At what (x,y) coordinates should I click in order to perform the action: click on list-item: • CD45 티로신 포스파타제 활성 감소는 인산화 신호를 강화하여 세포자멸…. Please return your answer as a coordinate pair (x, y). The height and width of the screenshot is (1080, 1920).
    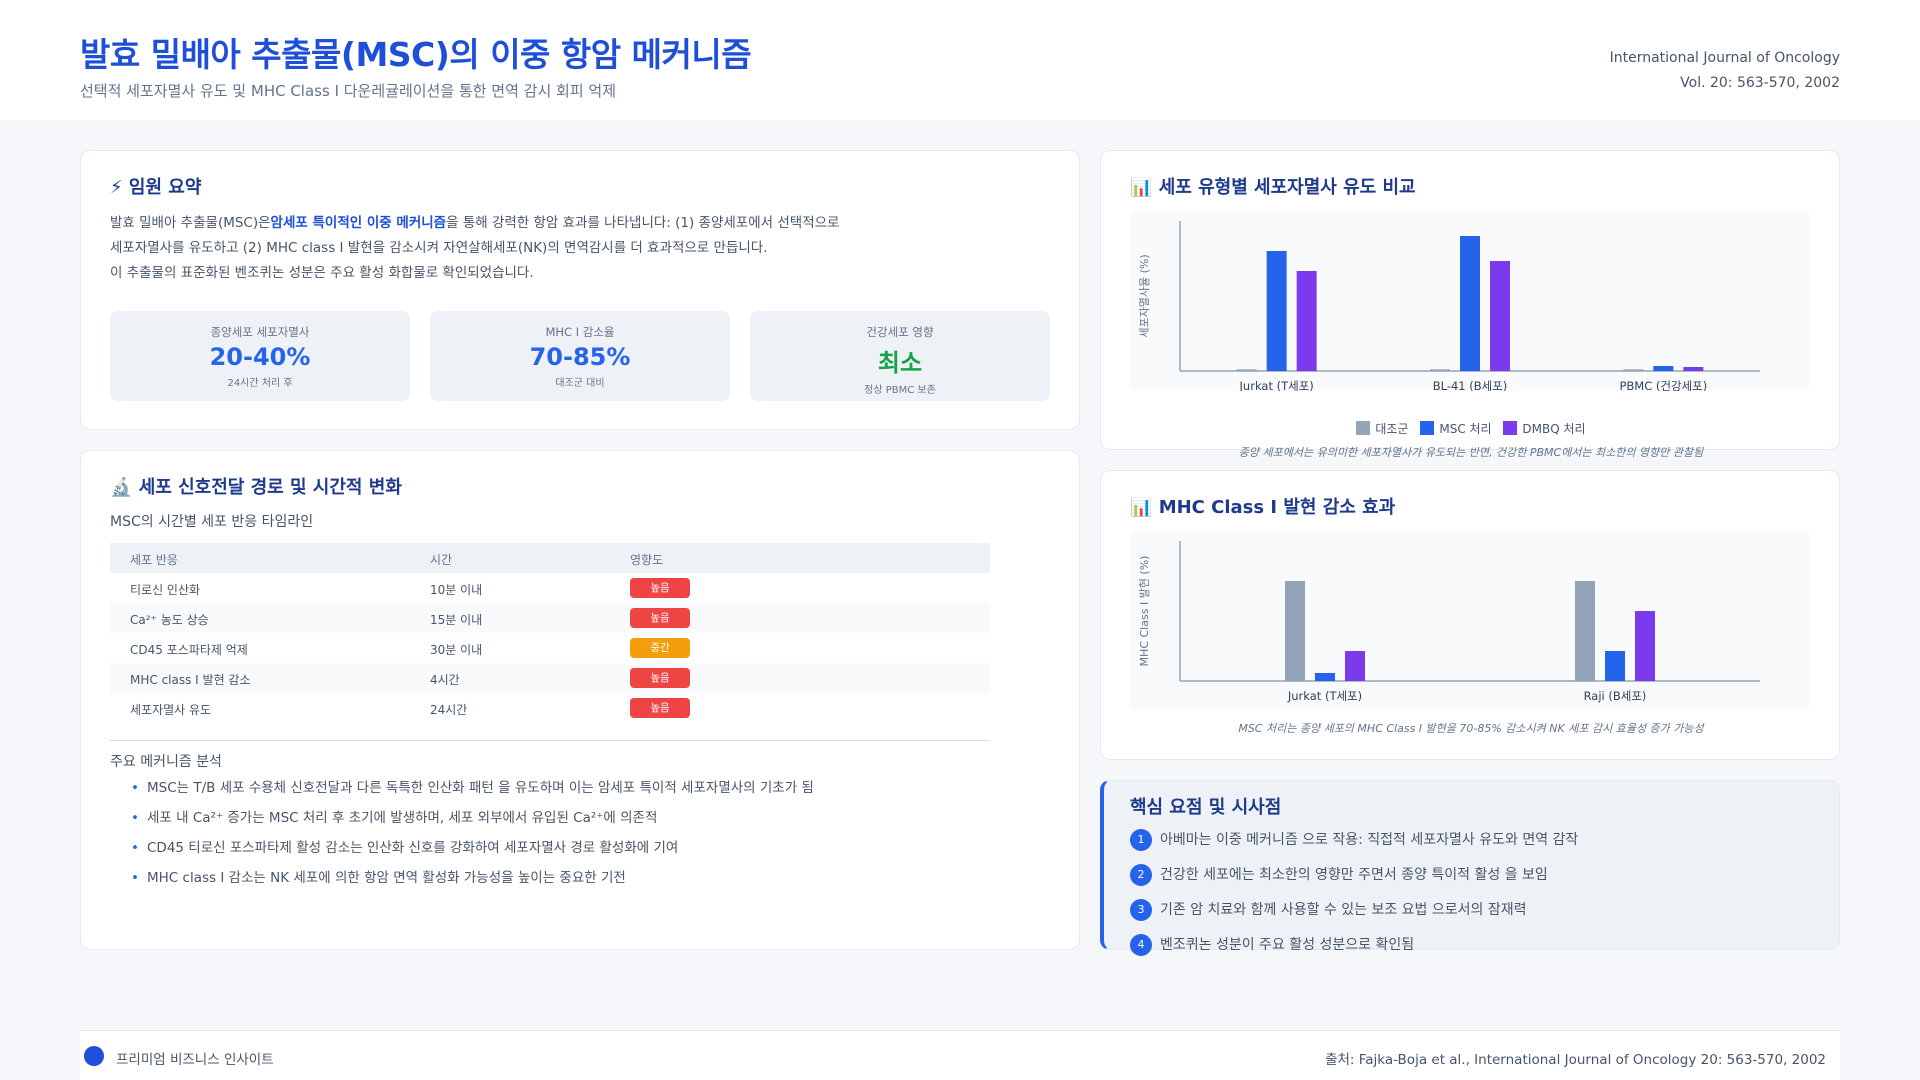
    Looking at the image, I should click on (581, 853).